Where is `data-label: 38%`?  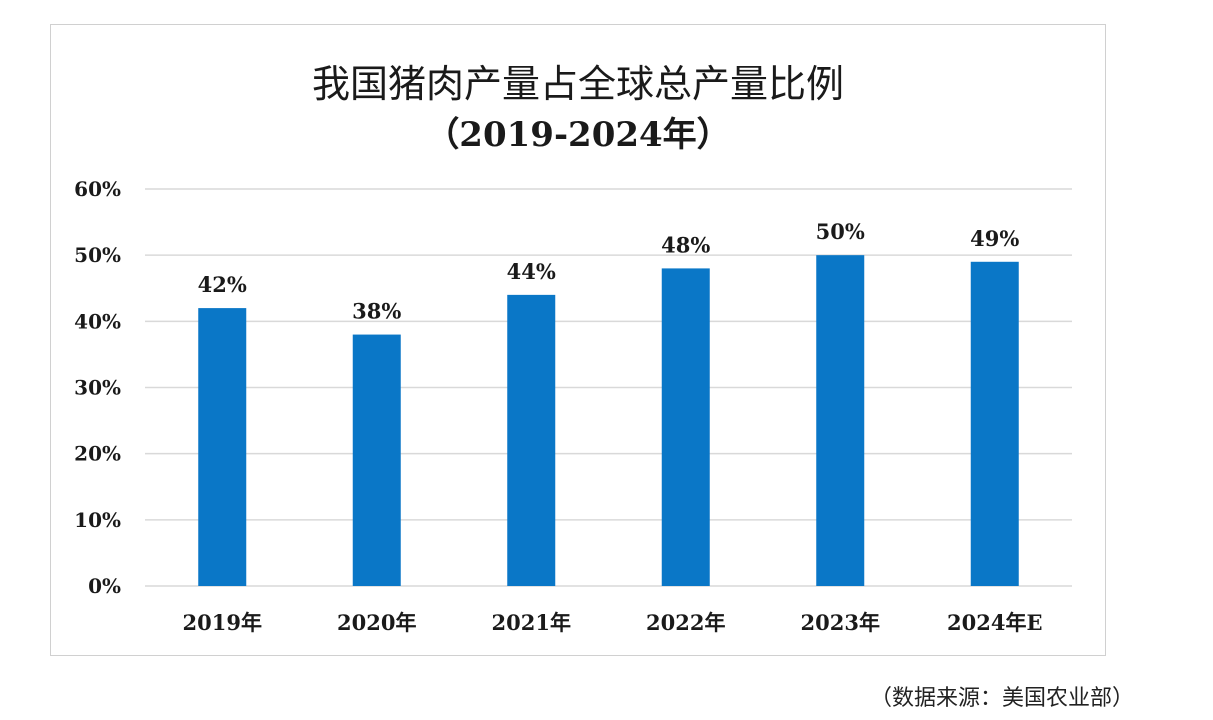
data-label: 38% is located at coordinates (376, 311).